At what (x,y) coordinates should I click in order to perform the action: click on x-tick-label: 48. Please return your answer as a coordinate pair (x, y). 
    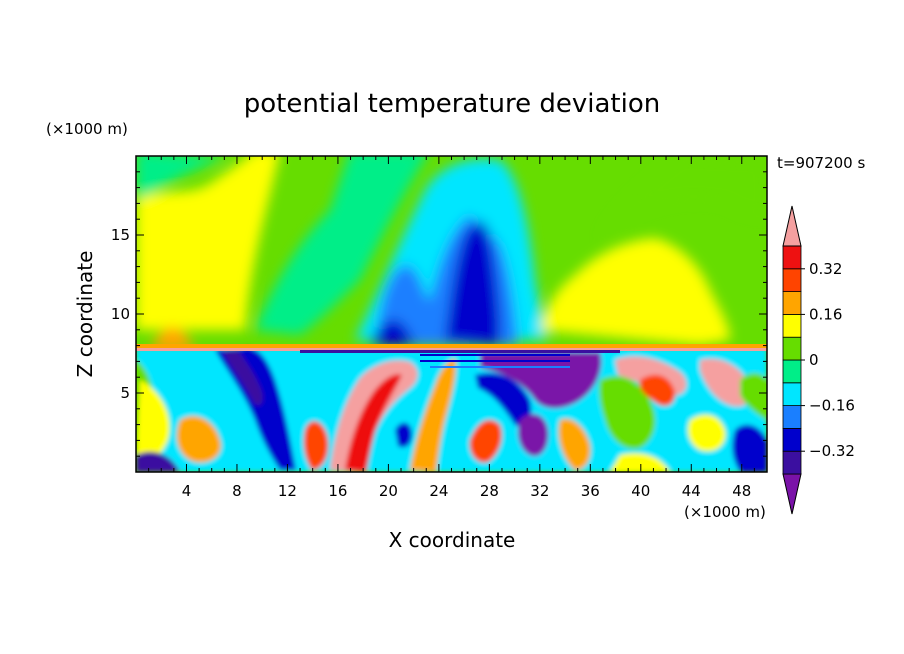
    Looking at the image, I should click on (741, 491).